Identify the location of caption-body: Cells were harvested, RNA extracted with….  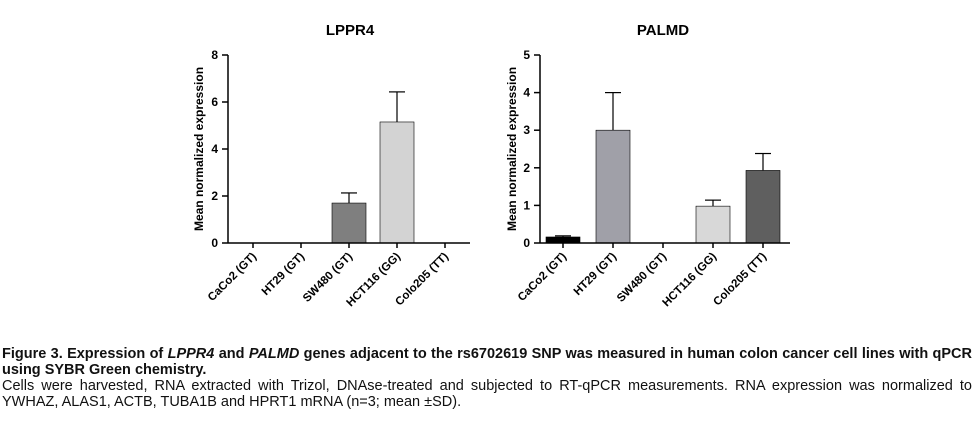
(487, 394).